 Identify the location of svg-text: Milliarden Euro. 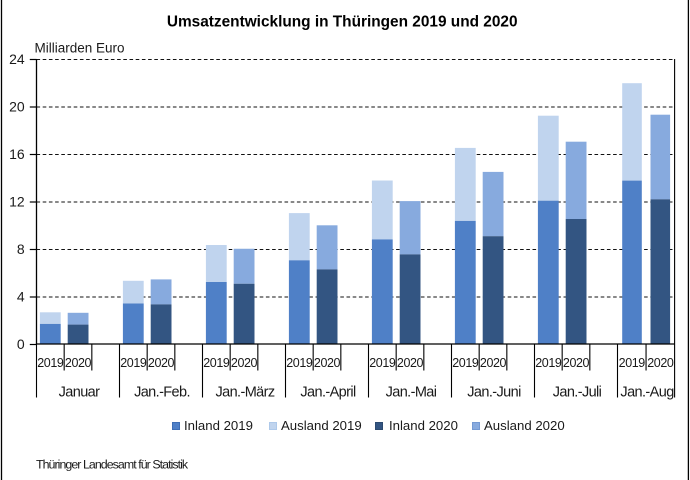
(80, 48).